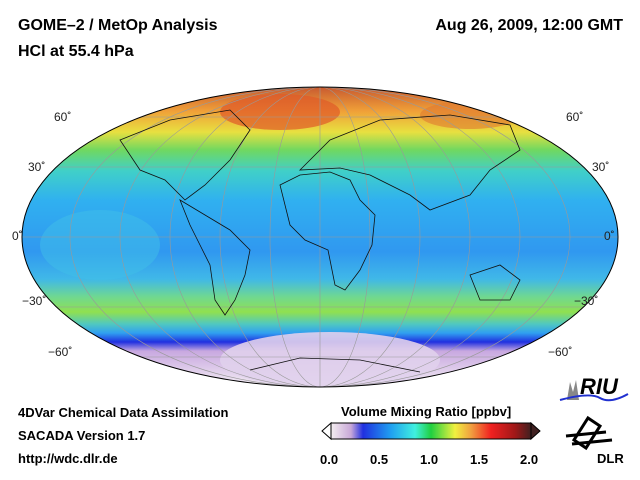 The height and width of the screenshot is (480, 640). Describe the element at coordinates (123, 412) in the screenshot. I see `footer-method: 4DVar Chemical Data Assimilation` at that location.